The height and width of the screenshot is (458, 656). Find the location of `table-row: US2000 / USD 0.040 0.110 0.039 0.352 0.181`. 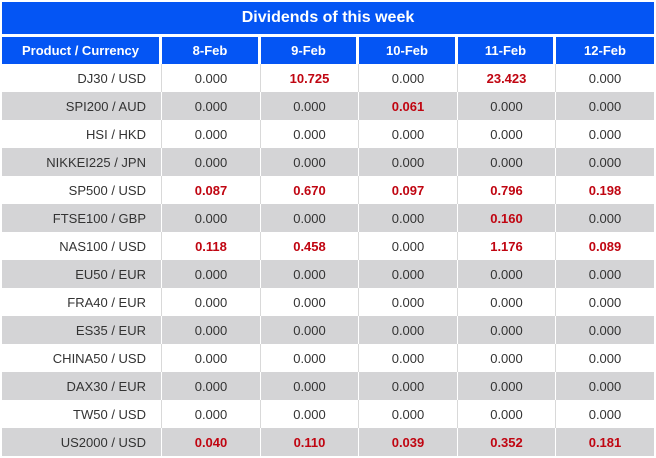

table-row: US2000 / USD 0.040 0.110 0.039 0.352 0.181 is located at coordinates (328, 442).